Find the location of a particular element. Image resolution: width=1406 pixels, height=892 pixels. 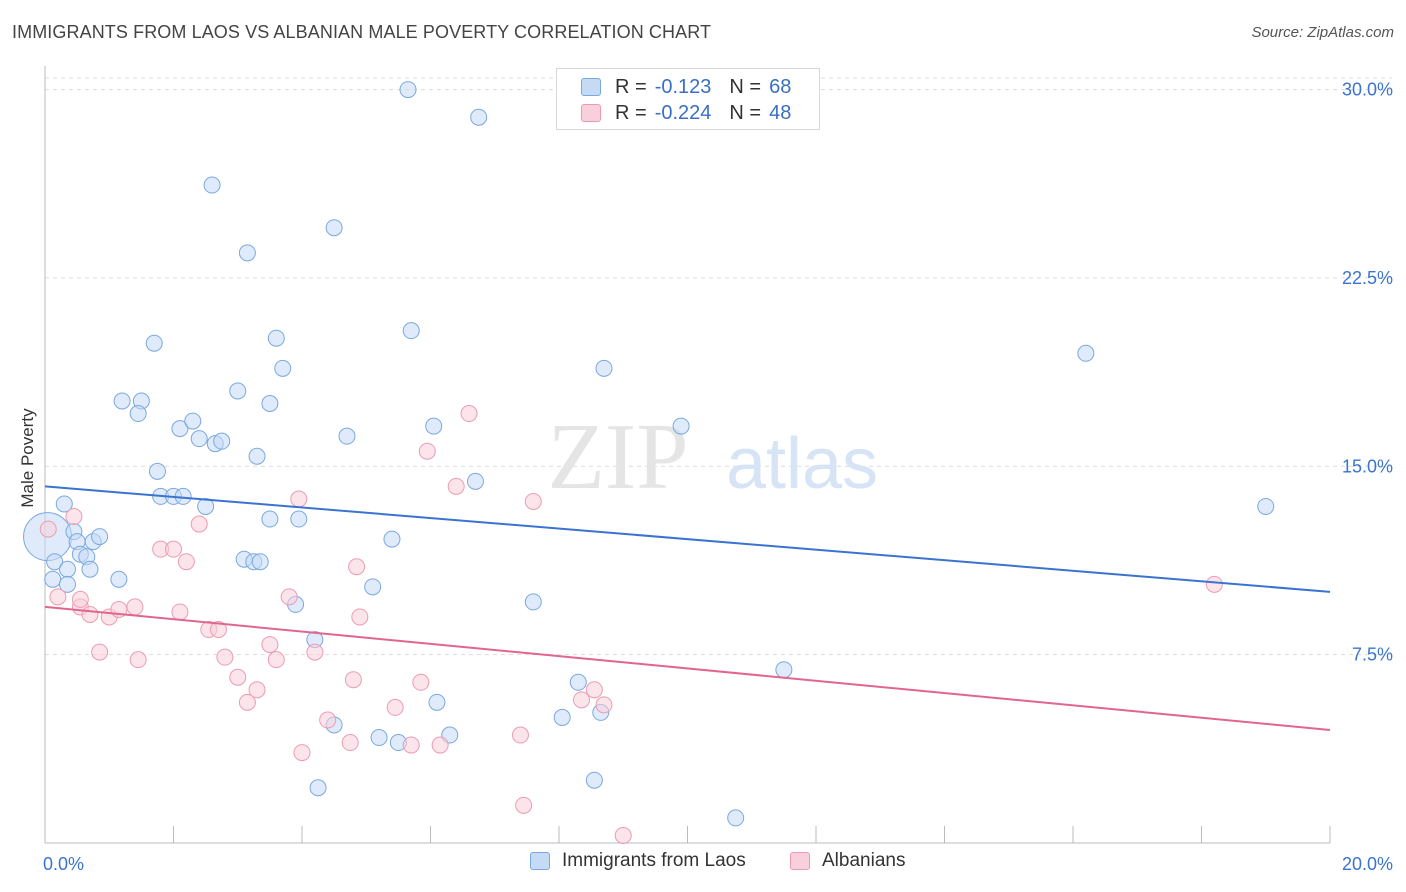

y-tick-label: 30.0% is located at coordinates (1367, 90).